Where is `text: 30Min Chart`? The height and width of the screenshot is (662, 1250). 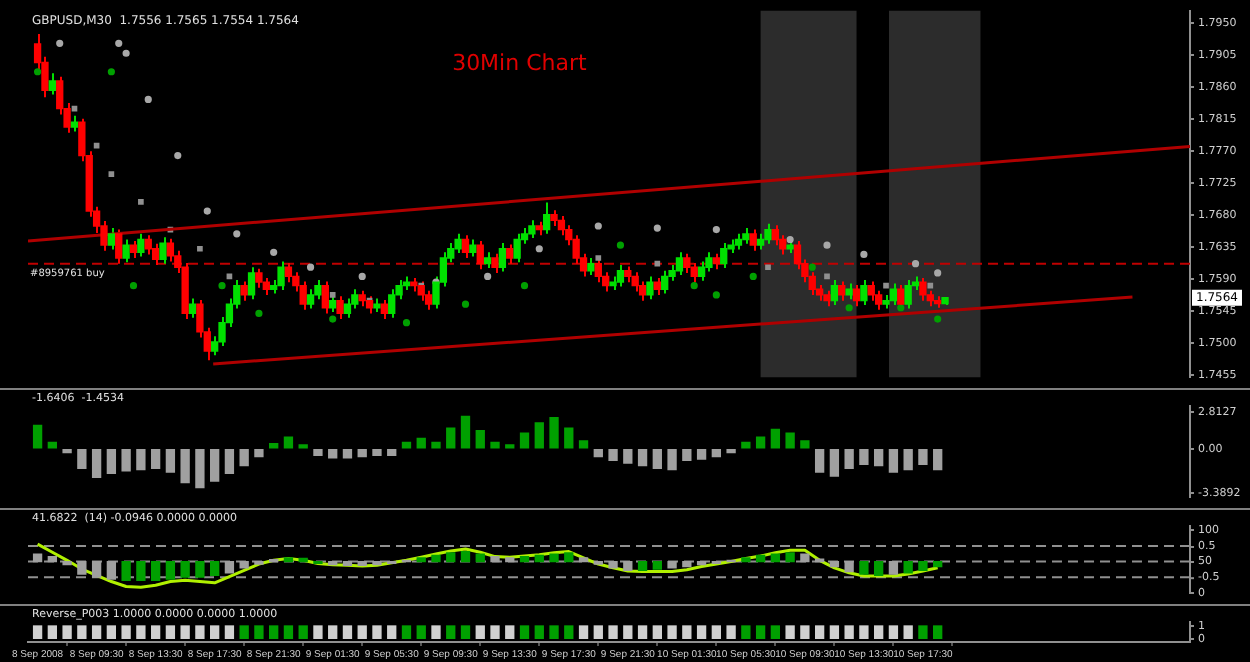 text: 30Min Chart is located at coordinates (520, 63).